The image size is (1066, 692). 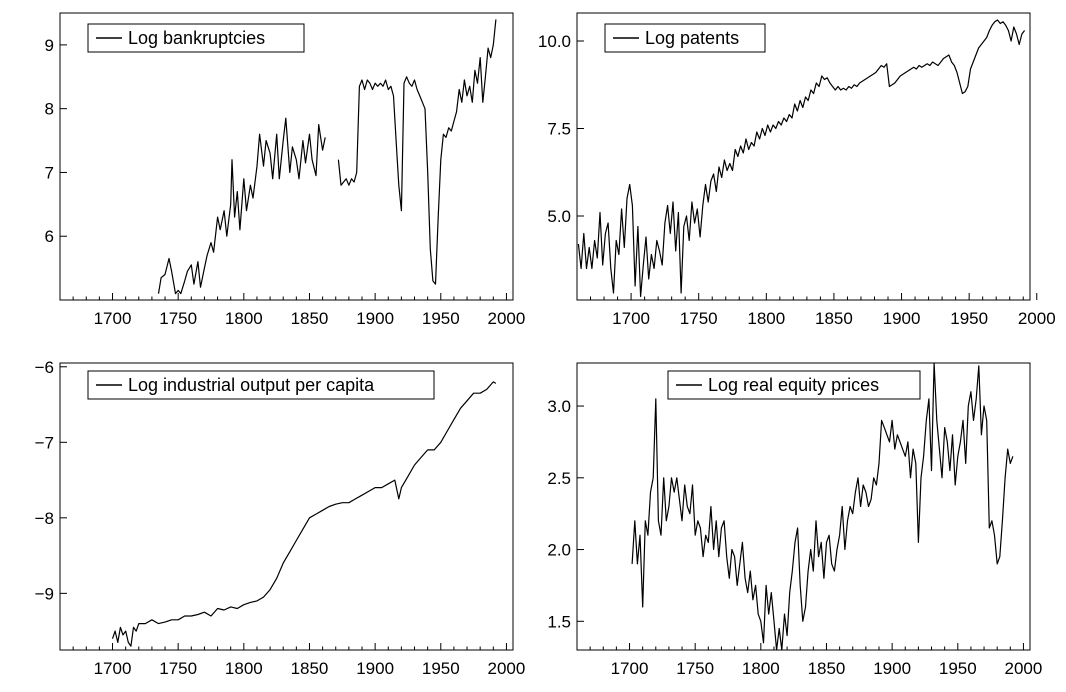 I want to click on y-tick-label: 10.0, so click(x=554, y=41).